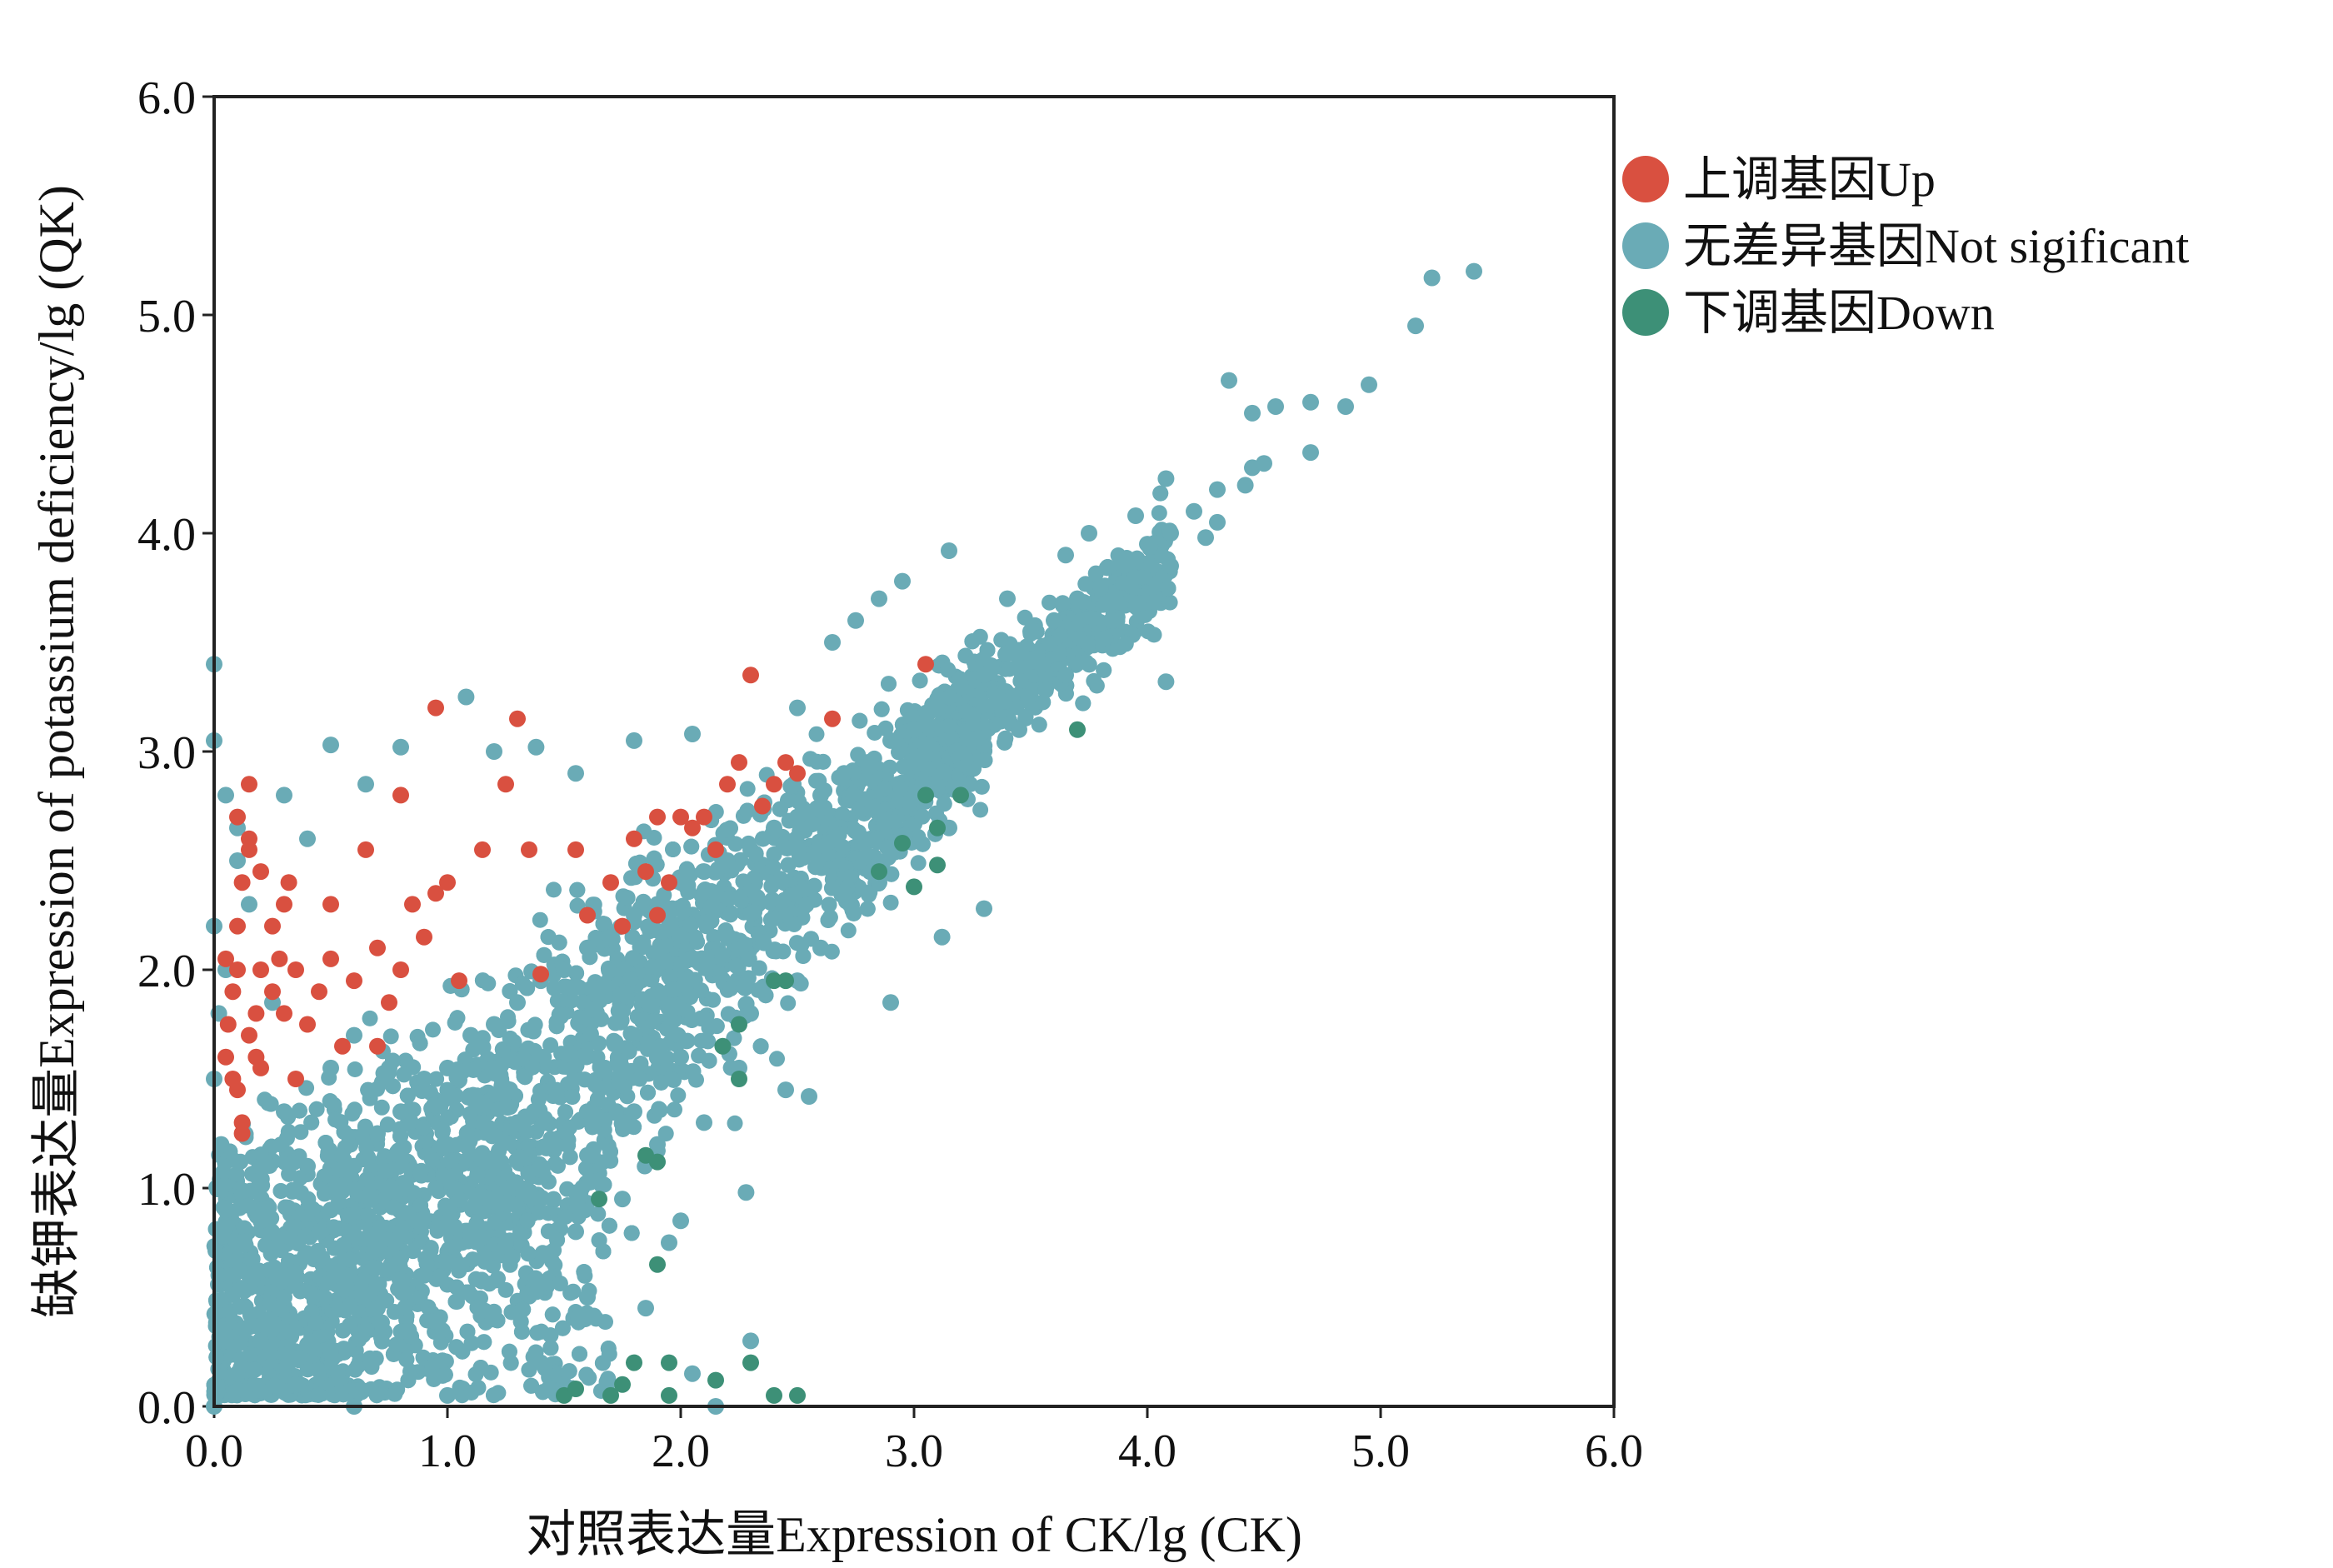  What do you see at coordinates (1381, 1451) in the screenshot?
I see `x-tick-label: 5.0` at bounding box center [1381, 1451].